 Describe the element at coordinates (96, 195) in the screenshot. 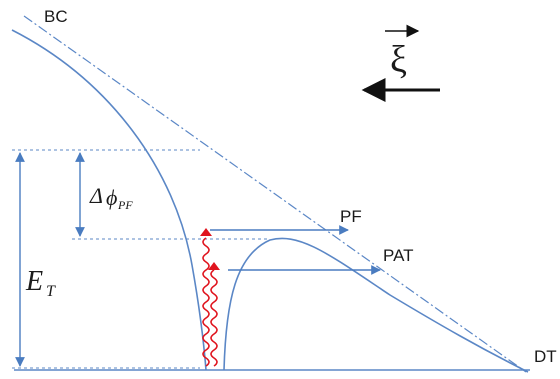

I see `label-delta: Δ` at that location.